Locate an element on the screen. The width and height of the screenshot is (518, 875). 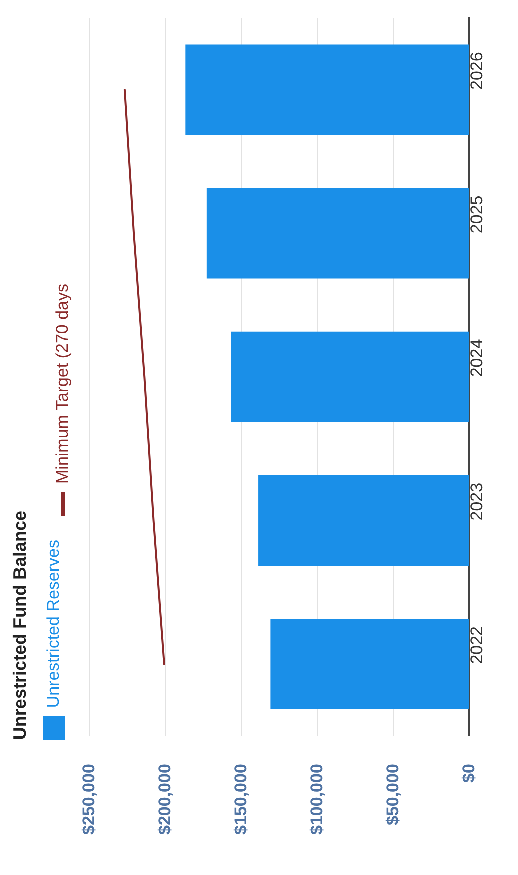
text: Unrestricted Fund Balance is located at coordinates (20, 625).